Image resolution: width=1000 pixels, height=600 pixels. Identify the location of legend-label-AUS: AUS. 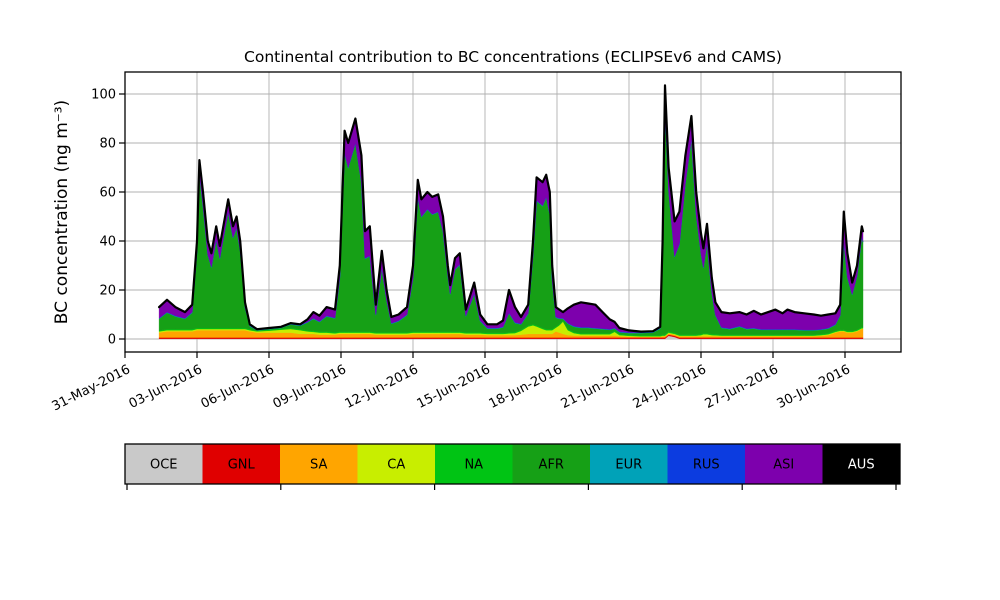
(861, 465).